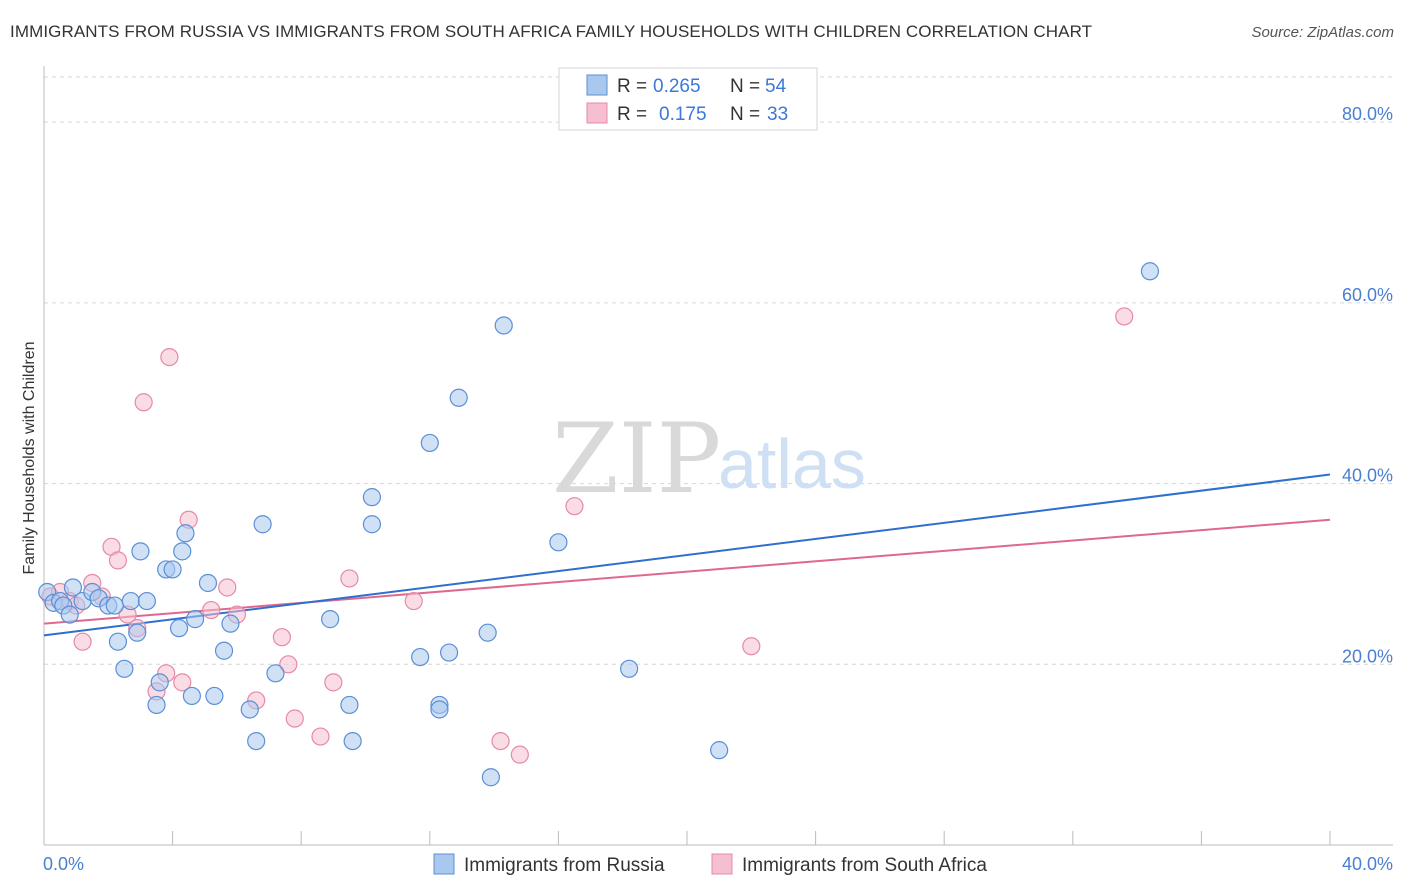 This screenshot has height=892, width=1406. Describe the element at coordinates (688, 99) in the screenshot. I see `stats-legend: R = 0.265 N = 54 R = 0.175 N = 33` at that location.